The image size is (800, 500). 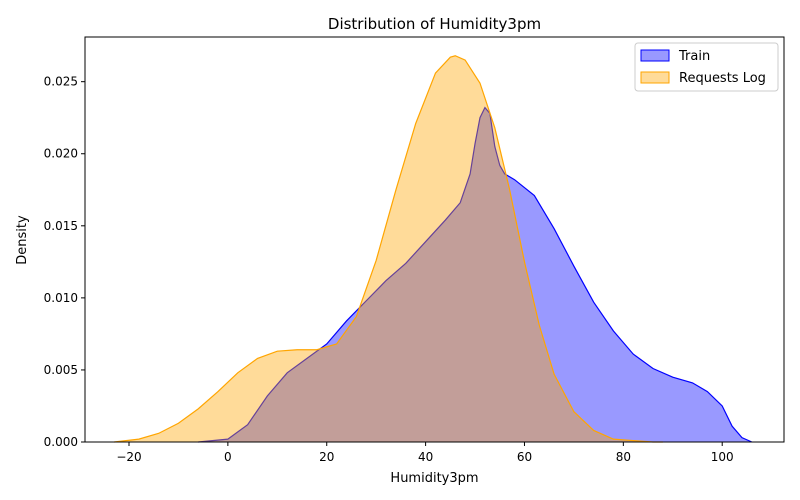 What do you see at coordinates (128, 457) in the screenshot?
I see `x-tick-label: −20` at bounding box center [128, 457].